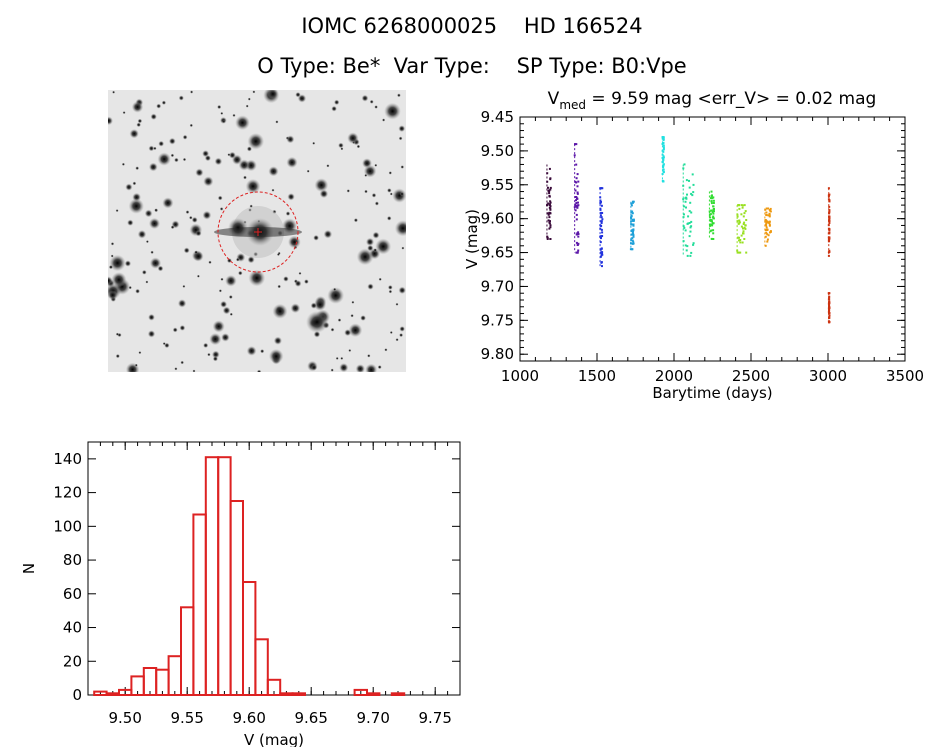 This screenshot has height=747, width=944. Describe the element at coordinates (310, 718) in the screenshot. I see `x-tick-label: 9.65` at that location.